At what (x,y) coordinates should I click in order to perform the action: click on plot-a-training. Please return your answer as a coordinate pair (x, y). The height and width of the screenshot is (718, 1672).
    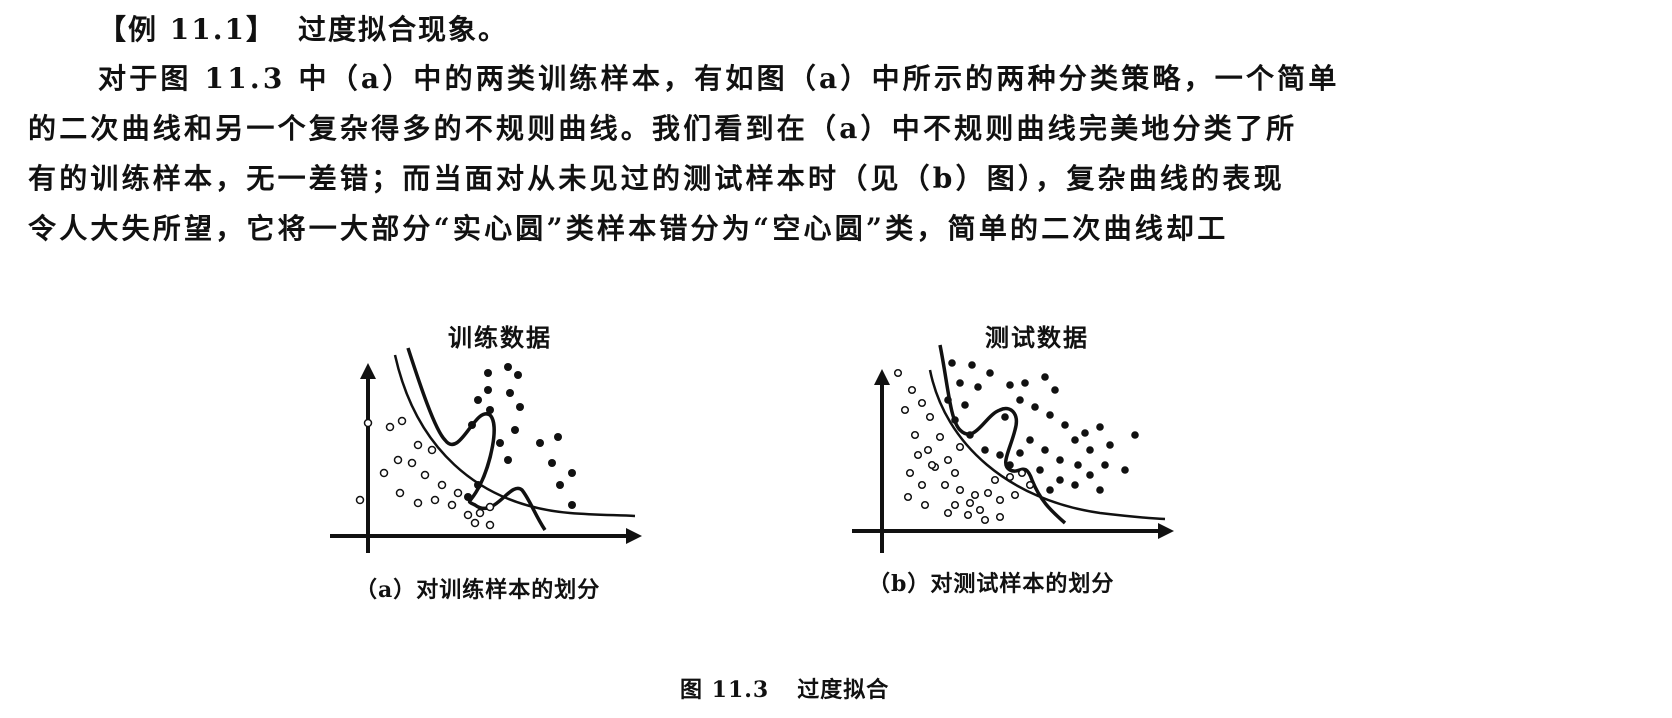
    Looking at the image, I should click on (486, 450).